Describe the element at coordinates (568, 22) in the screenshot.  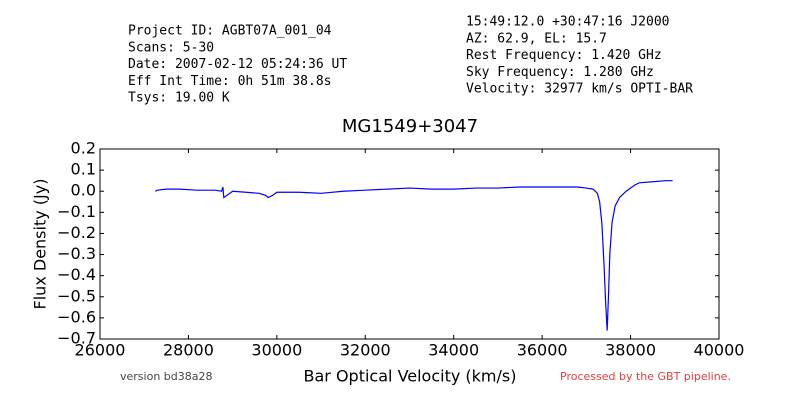
I see `header-info: 15:49:12.0 +30:47:16 J2000` at that location.